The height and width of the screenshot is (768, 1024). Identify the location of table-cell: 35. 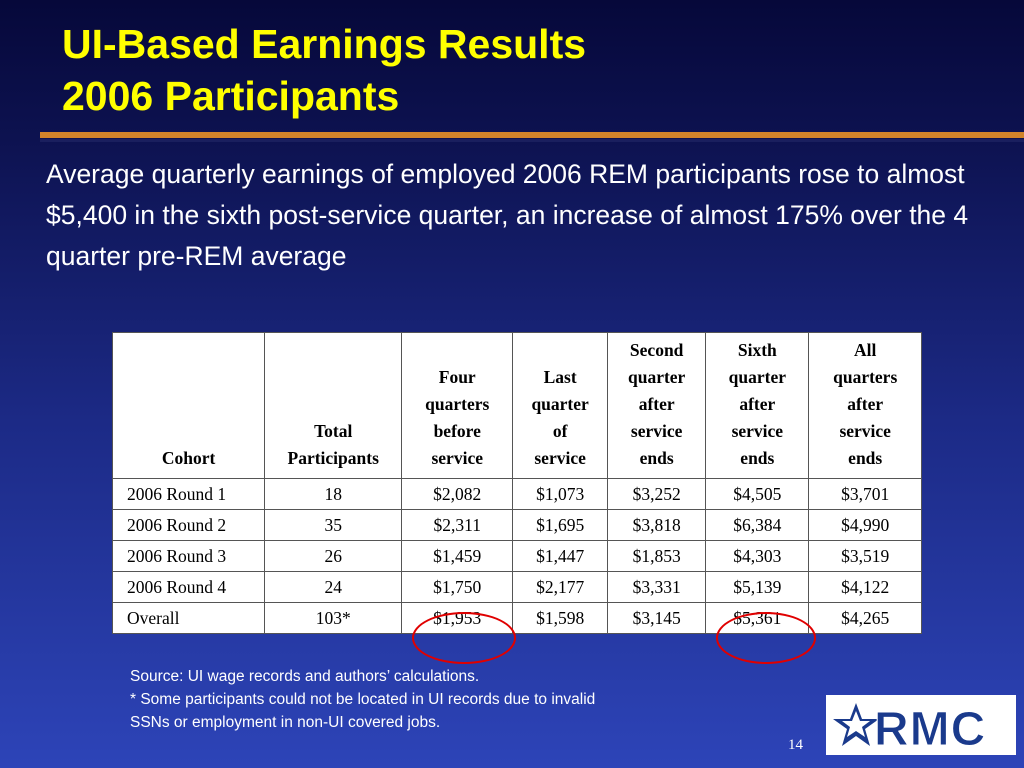
(333, 525).